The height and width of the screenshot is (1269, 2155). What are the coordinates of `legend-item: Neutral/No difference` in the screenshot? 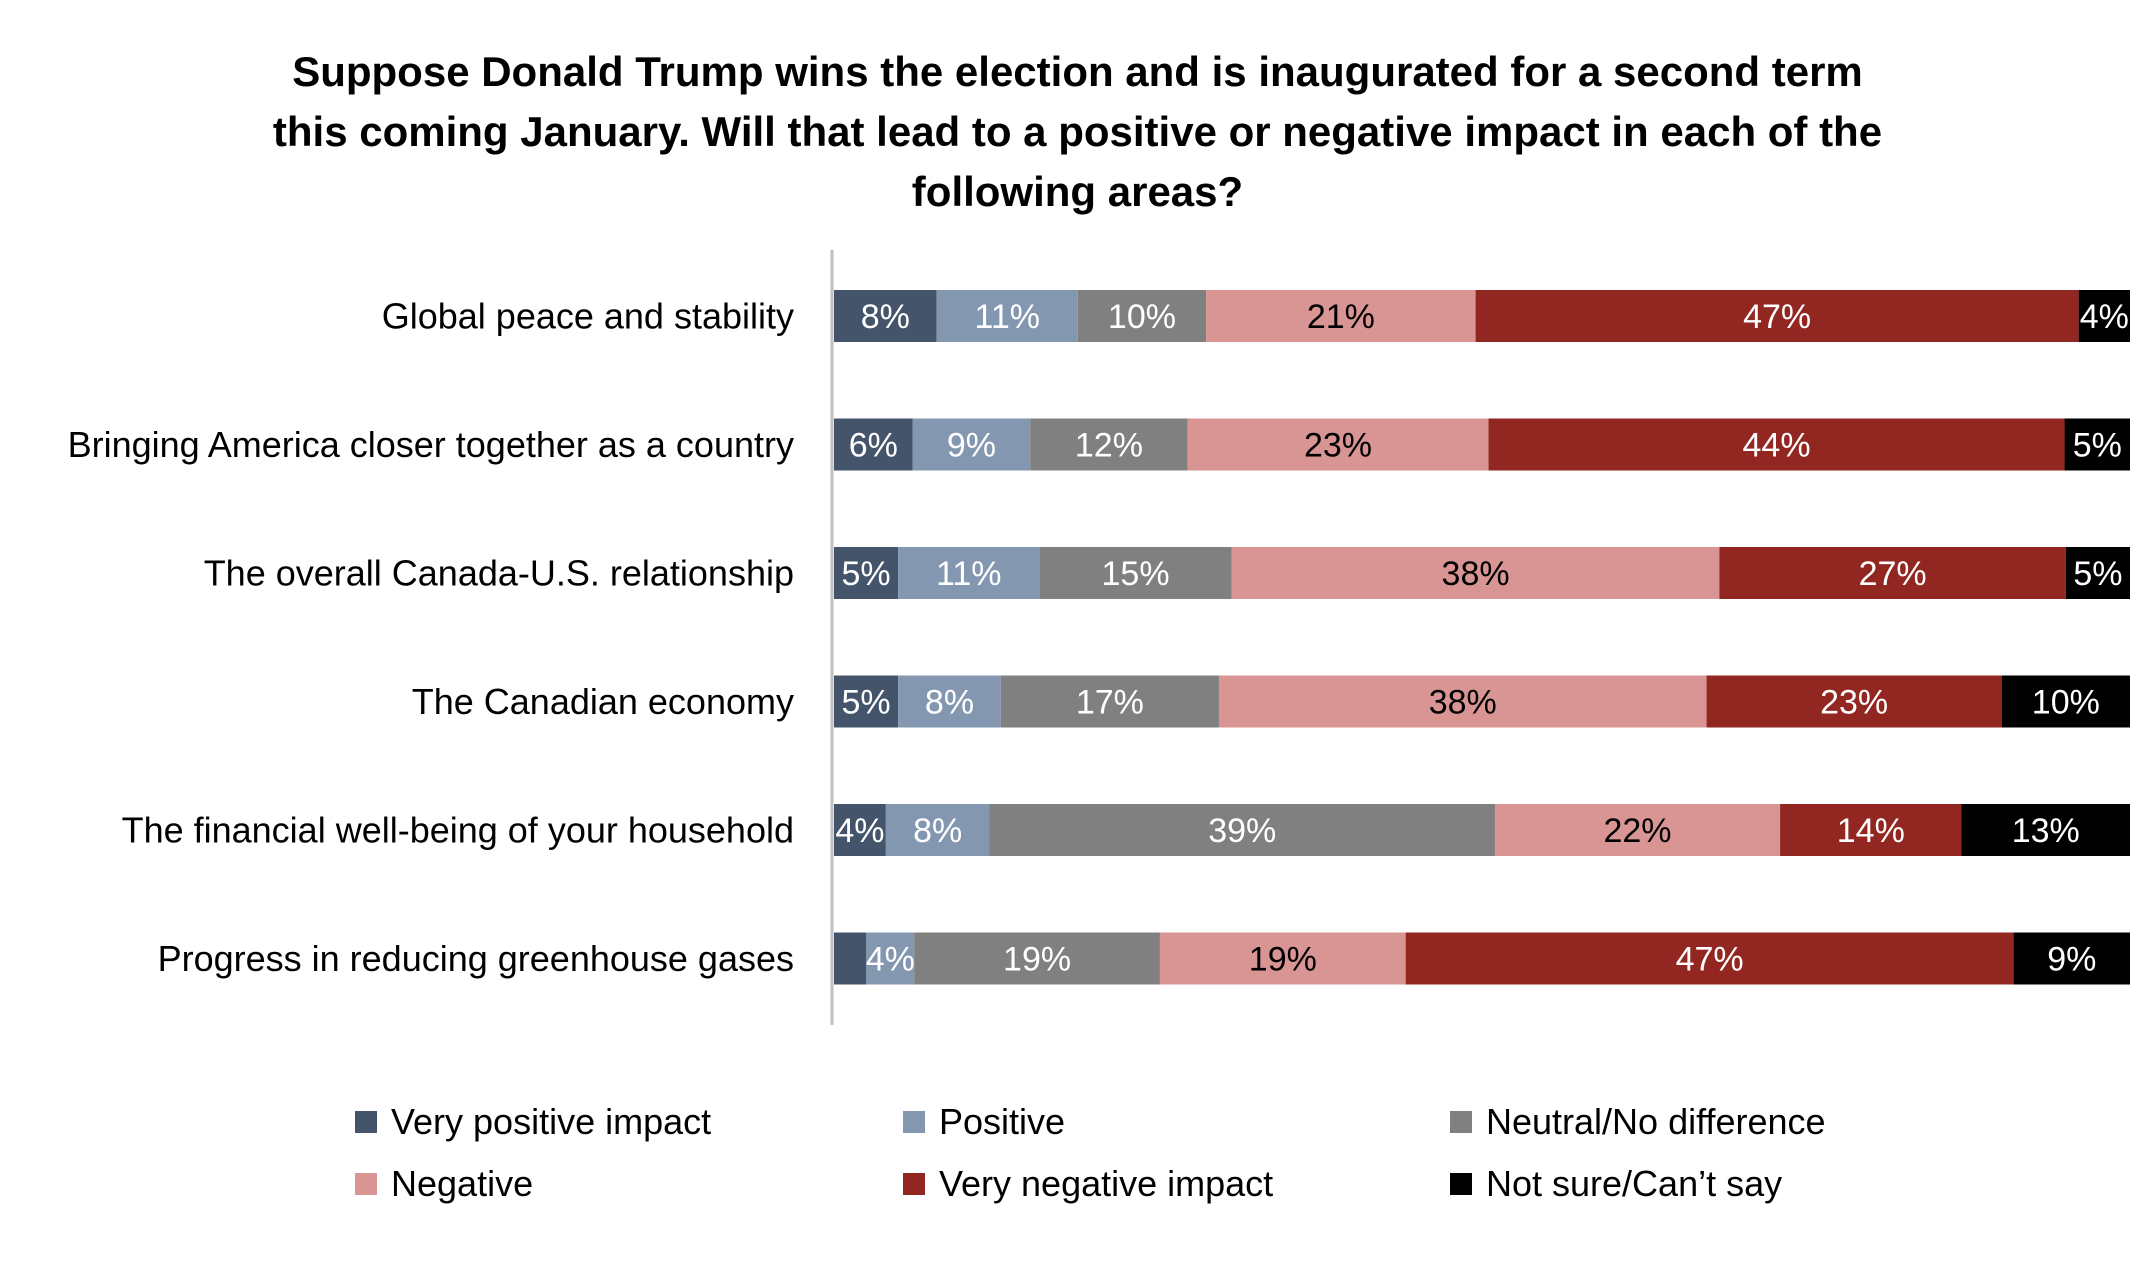 It's located at (1638, 1122).